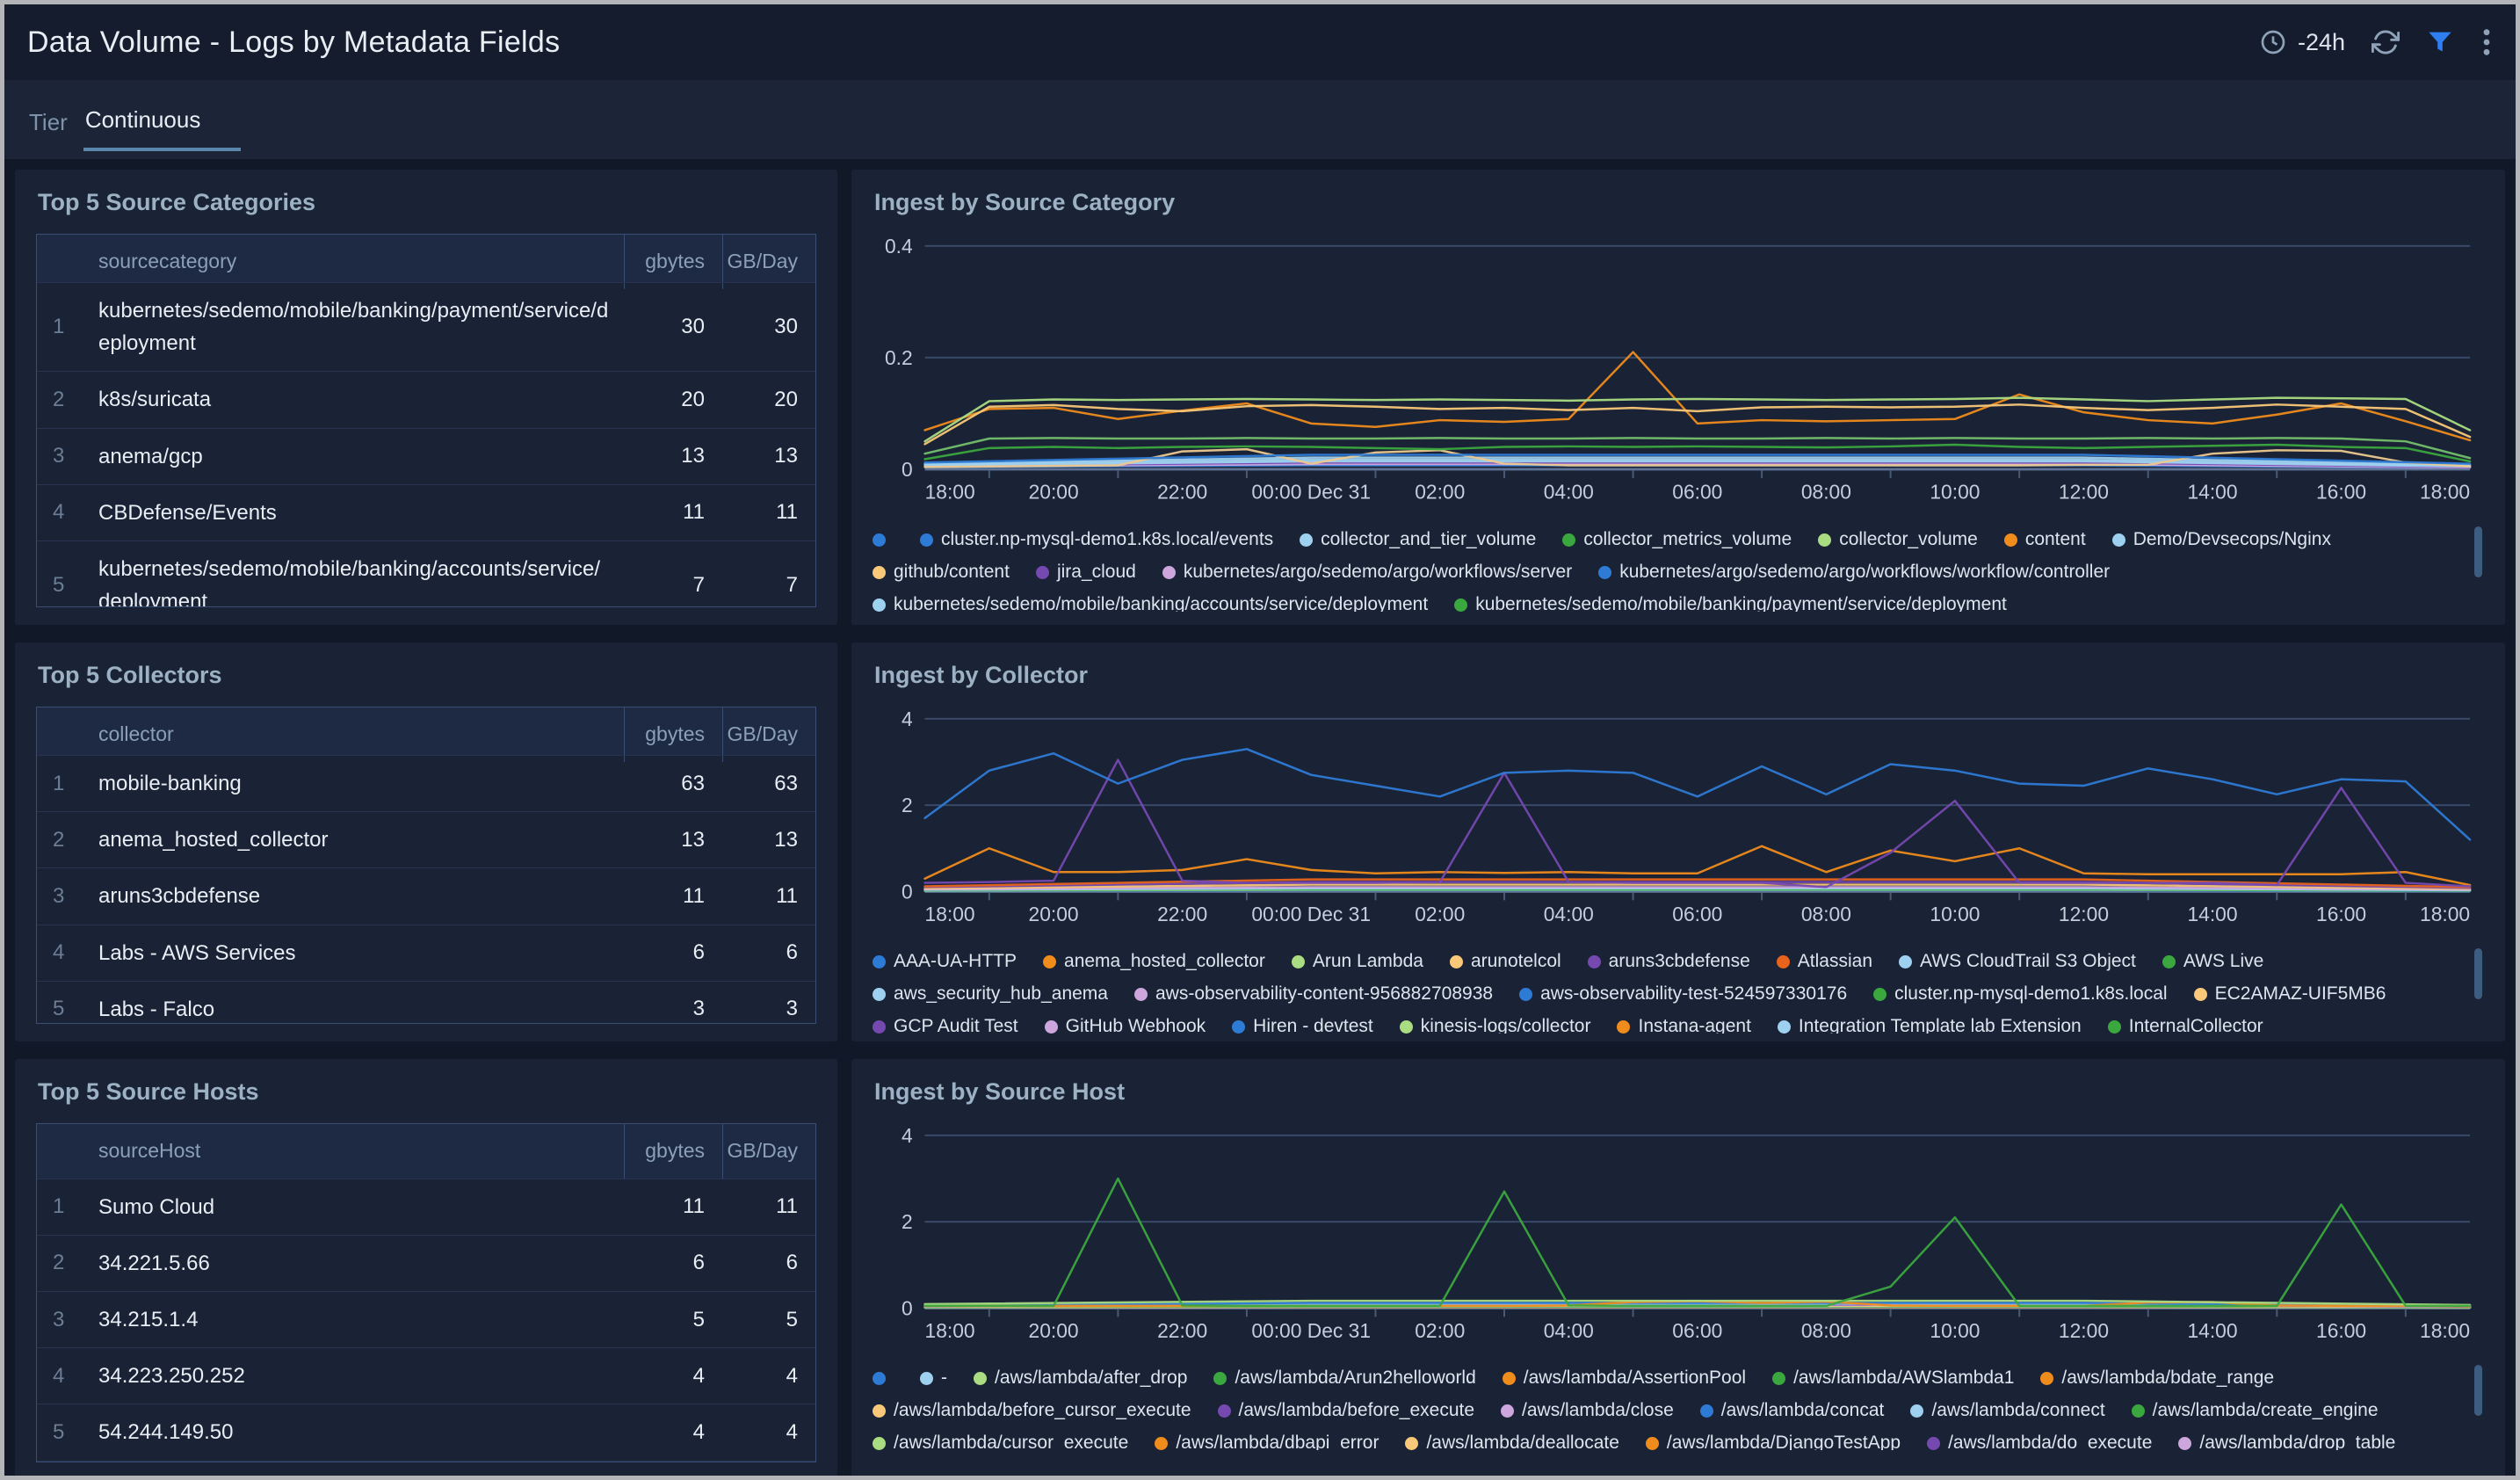 Image resolution: width=2520 pixels, height=1480 pixels. I want to click on legend-item: /aws/lambda/create_engine, so click(2255, 1410).